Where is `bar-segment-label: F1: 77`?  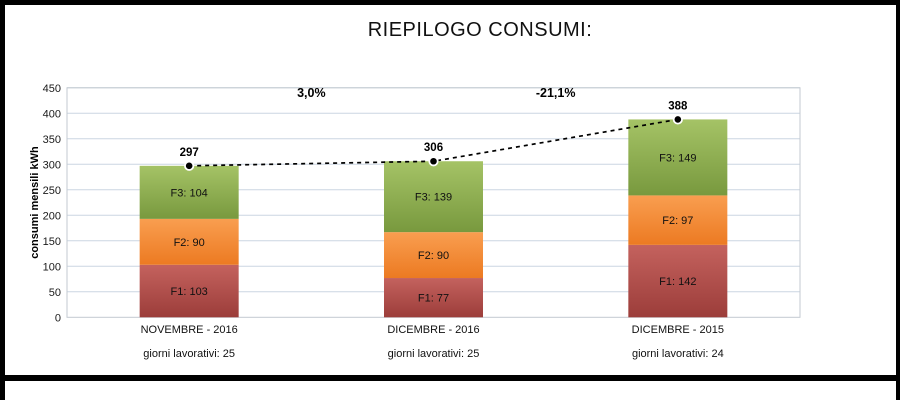 bar-segment-label: F1: 77 is located at coordinates (433, 299).